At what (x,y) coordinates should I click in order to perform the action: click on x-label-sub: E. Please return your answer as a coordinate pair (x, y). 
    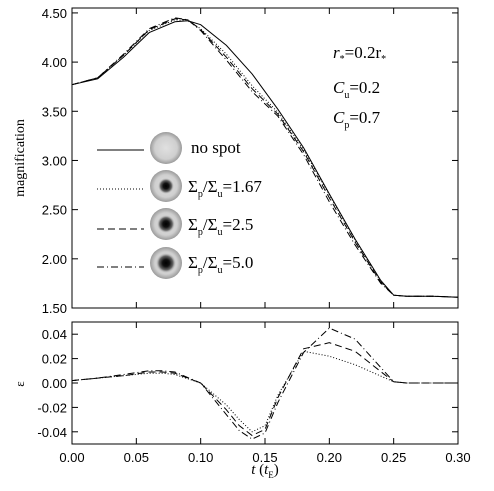
    Looking at the image, I should click on (271, 475).